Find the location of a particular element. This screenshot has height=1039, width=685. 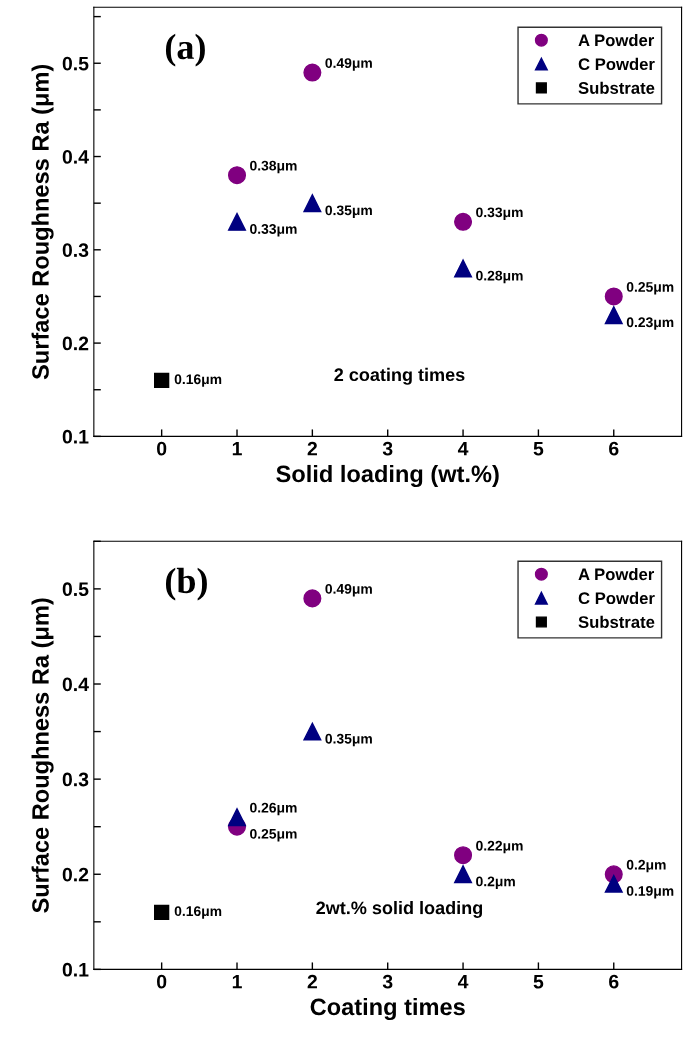

data-label: 0.22μm is located at coordinates (499, 847).